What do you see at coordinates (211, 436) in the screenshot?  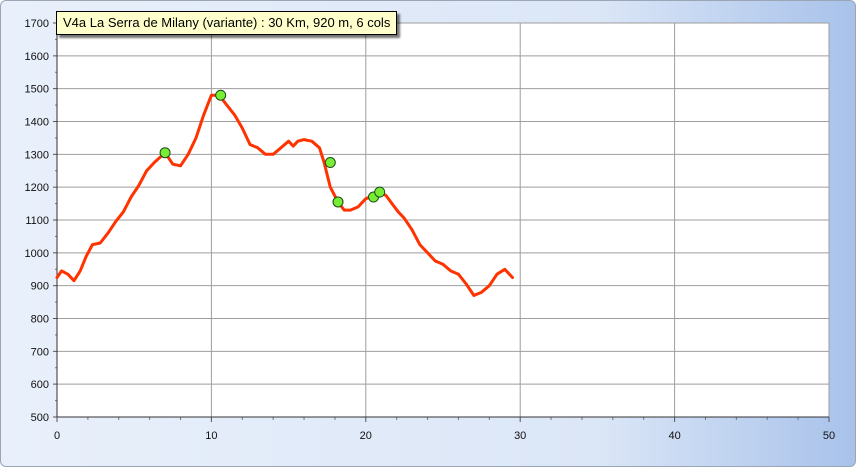 I see `x-tick-label: 10` at bounding box center [211, 436].